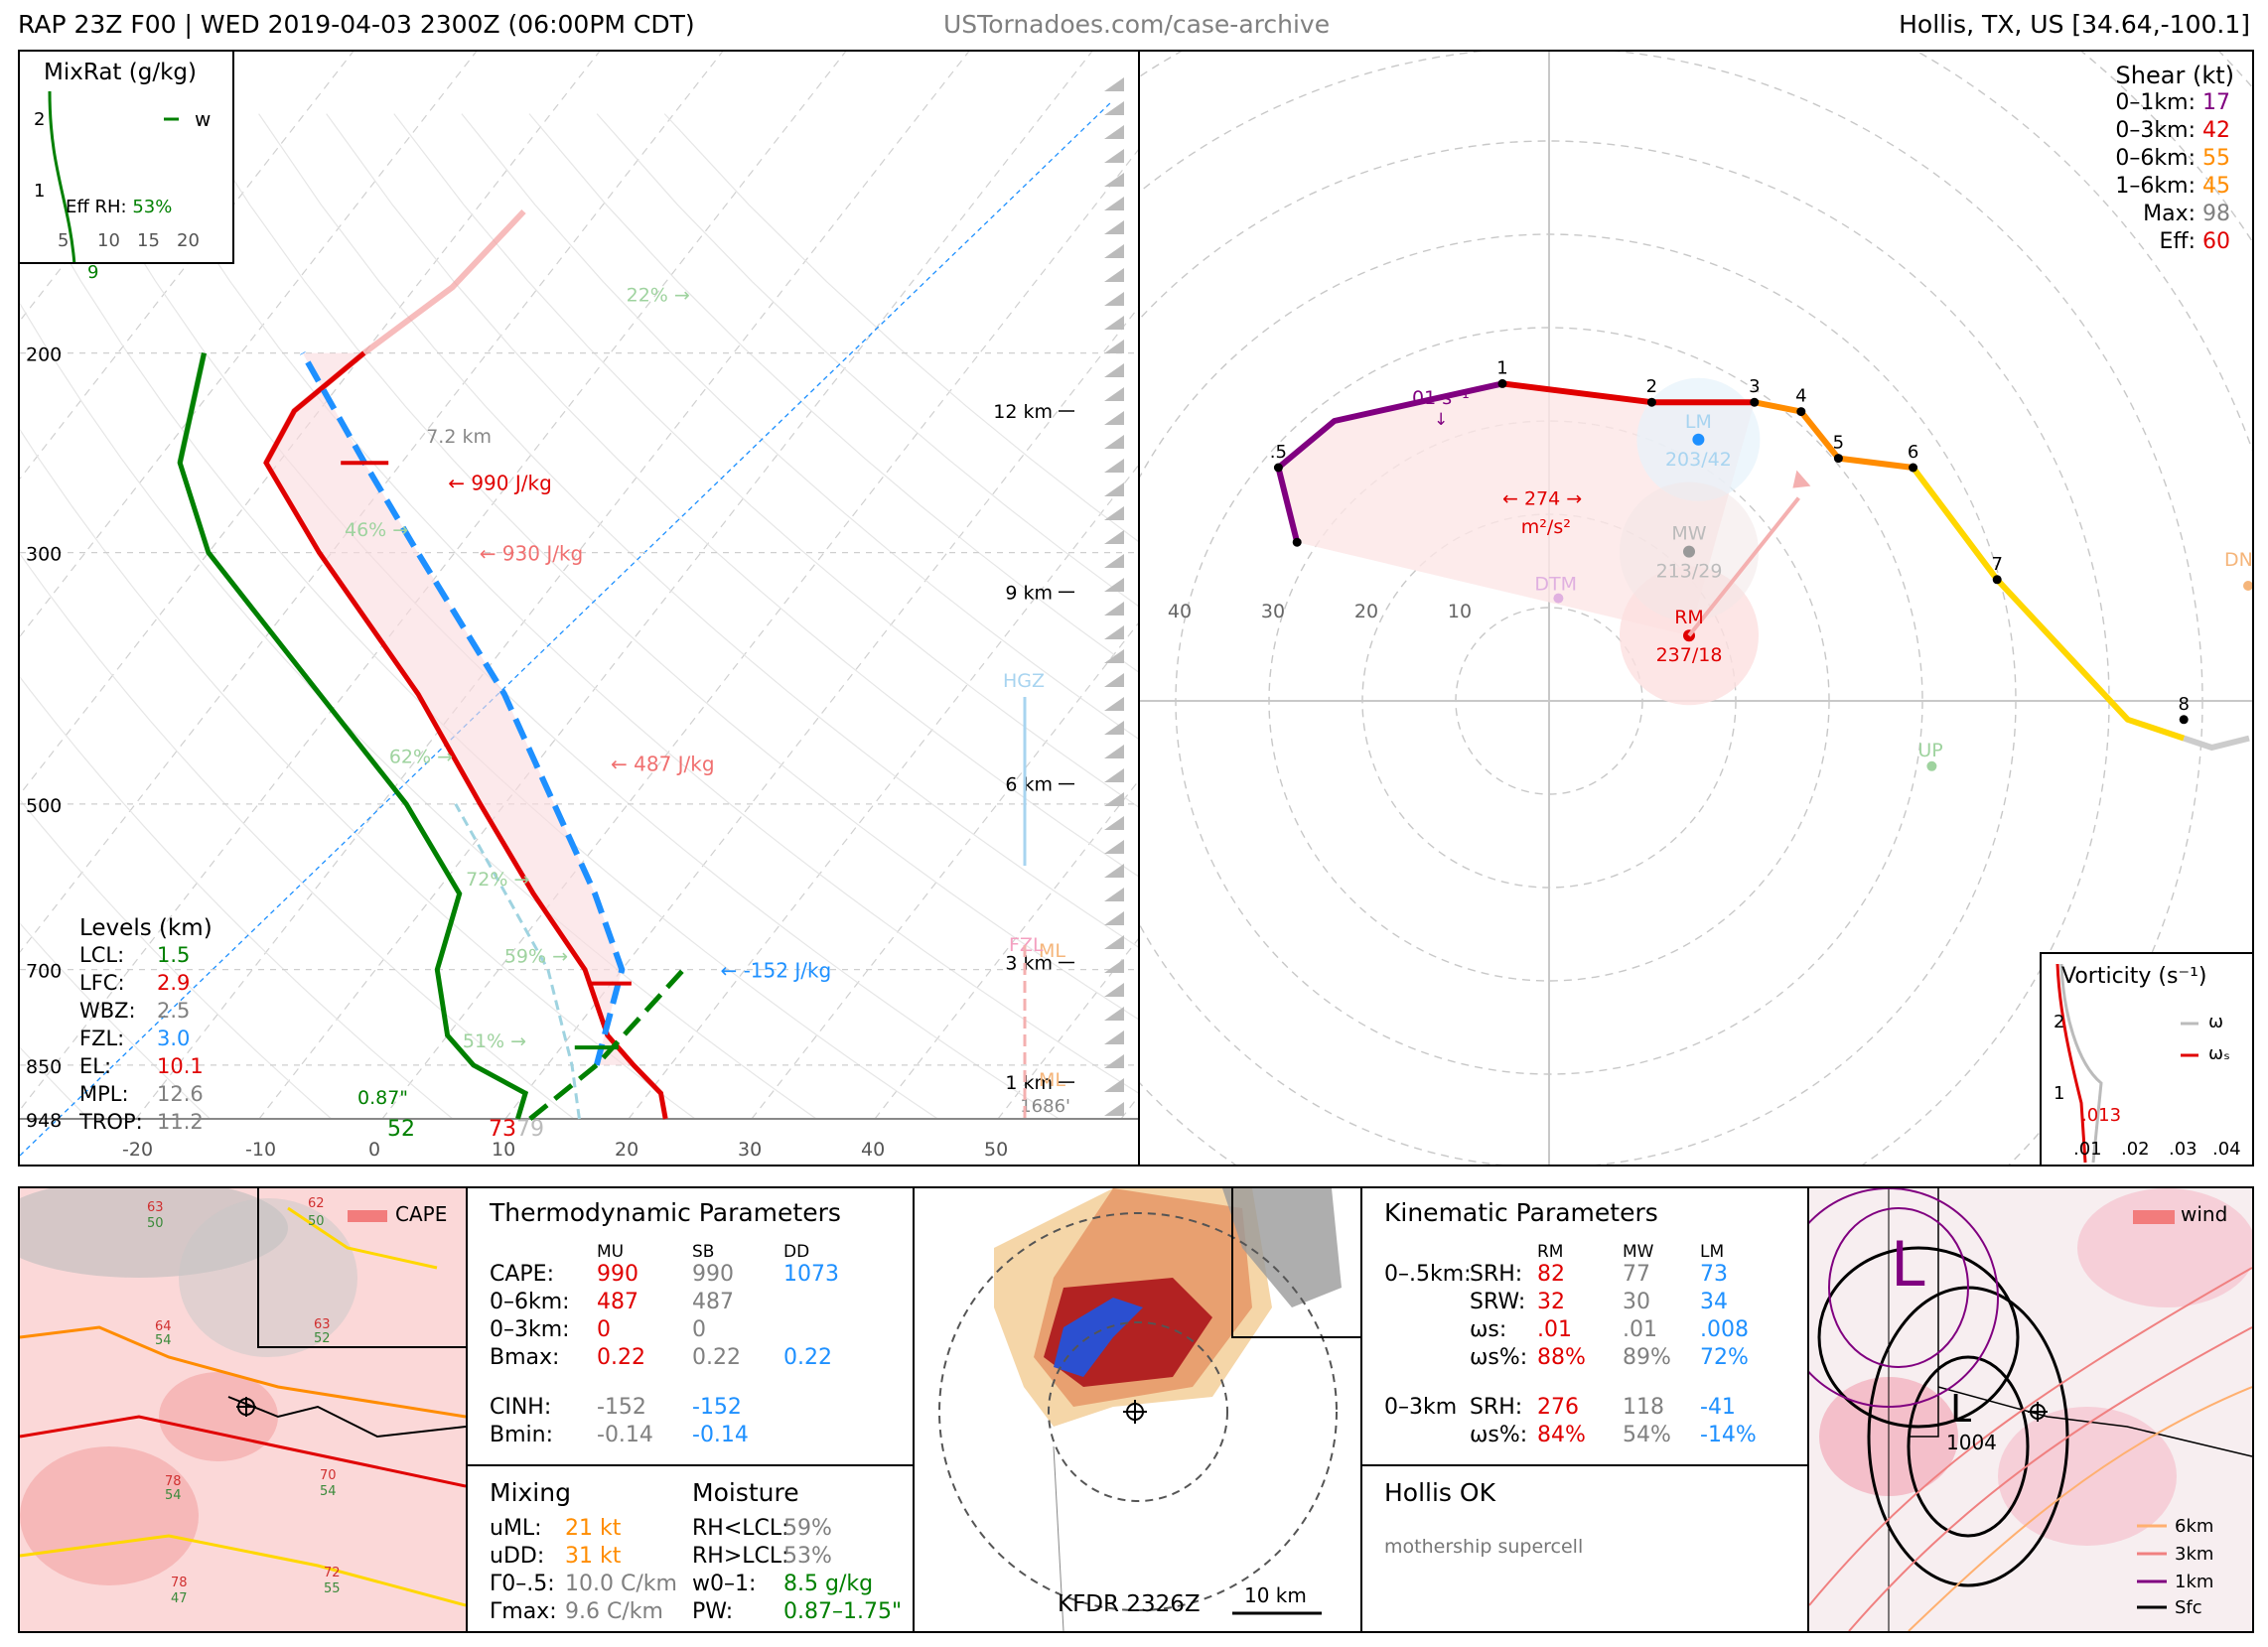 The height and width of the screenshot is (1647, 2268). Describe the element at coordinates (532, 554) in the screenshot. I see `cape-label: ← 930 J/kg` at that location.